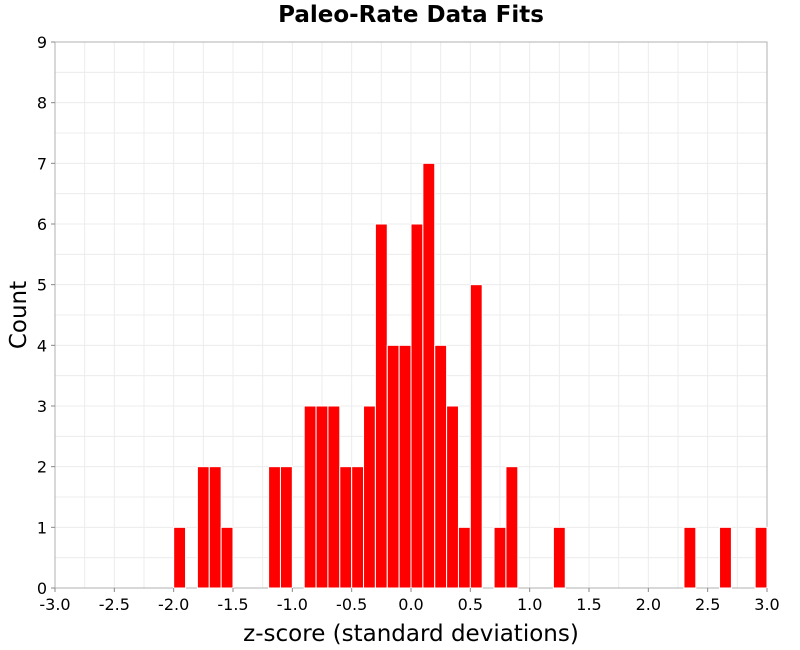  Describe the element at coordinates (588, 604) in the screenshot. I see `x-tick-label: 1.5` at that location.